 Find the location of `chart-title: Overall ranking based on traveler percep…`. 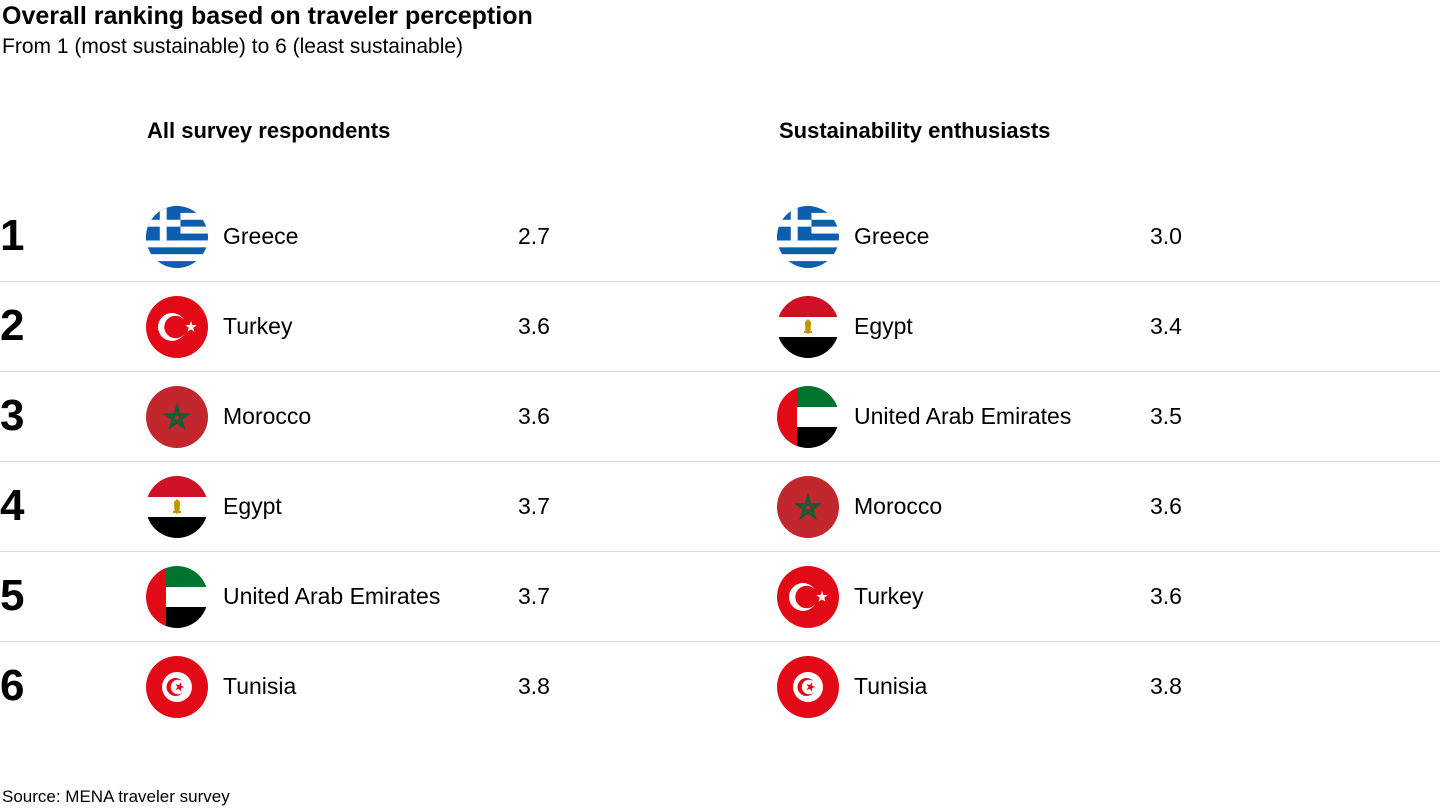

chart-title: Overall ranking based on traveler percep… is located at coordinates (267, 16).